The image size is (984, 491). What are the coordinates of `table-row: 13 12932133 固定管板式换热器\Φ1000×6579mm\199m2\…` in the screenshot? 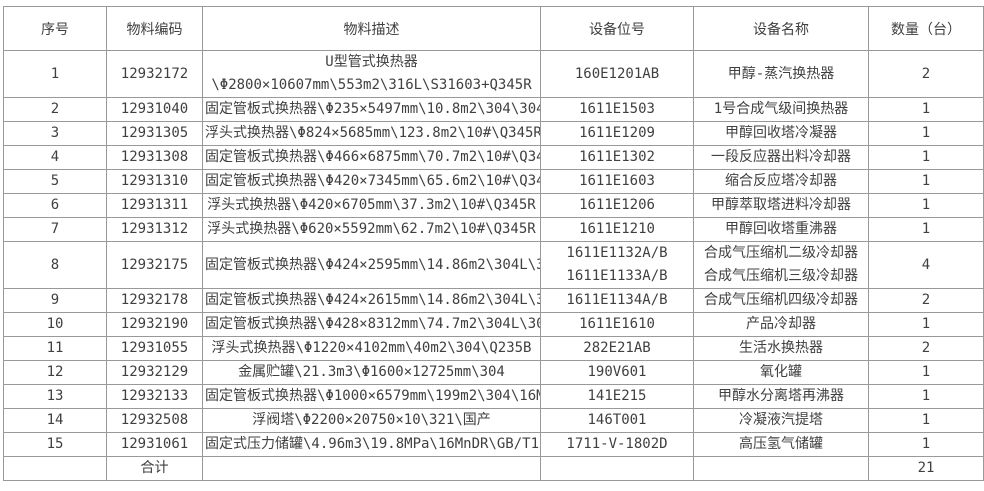 It's located at (493, 396).